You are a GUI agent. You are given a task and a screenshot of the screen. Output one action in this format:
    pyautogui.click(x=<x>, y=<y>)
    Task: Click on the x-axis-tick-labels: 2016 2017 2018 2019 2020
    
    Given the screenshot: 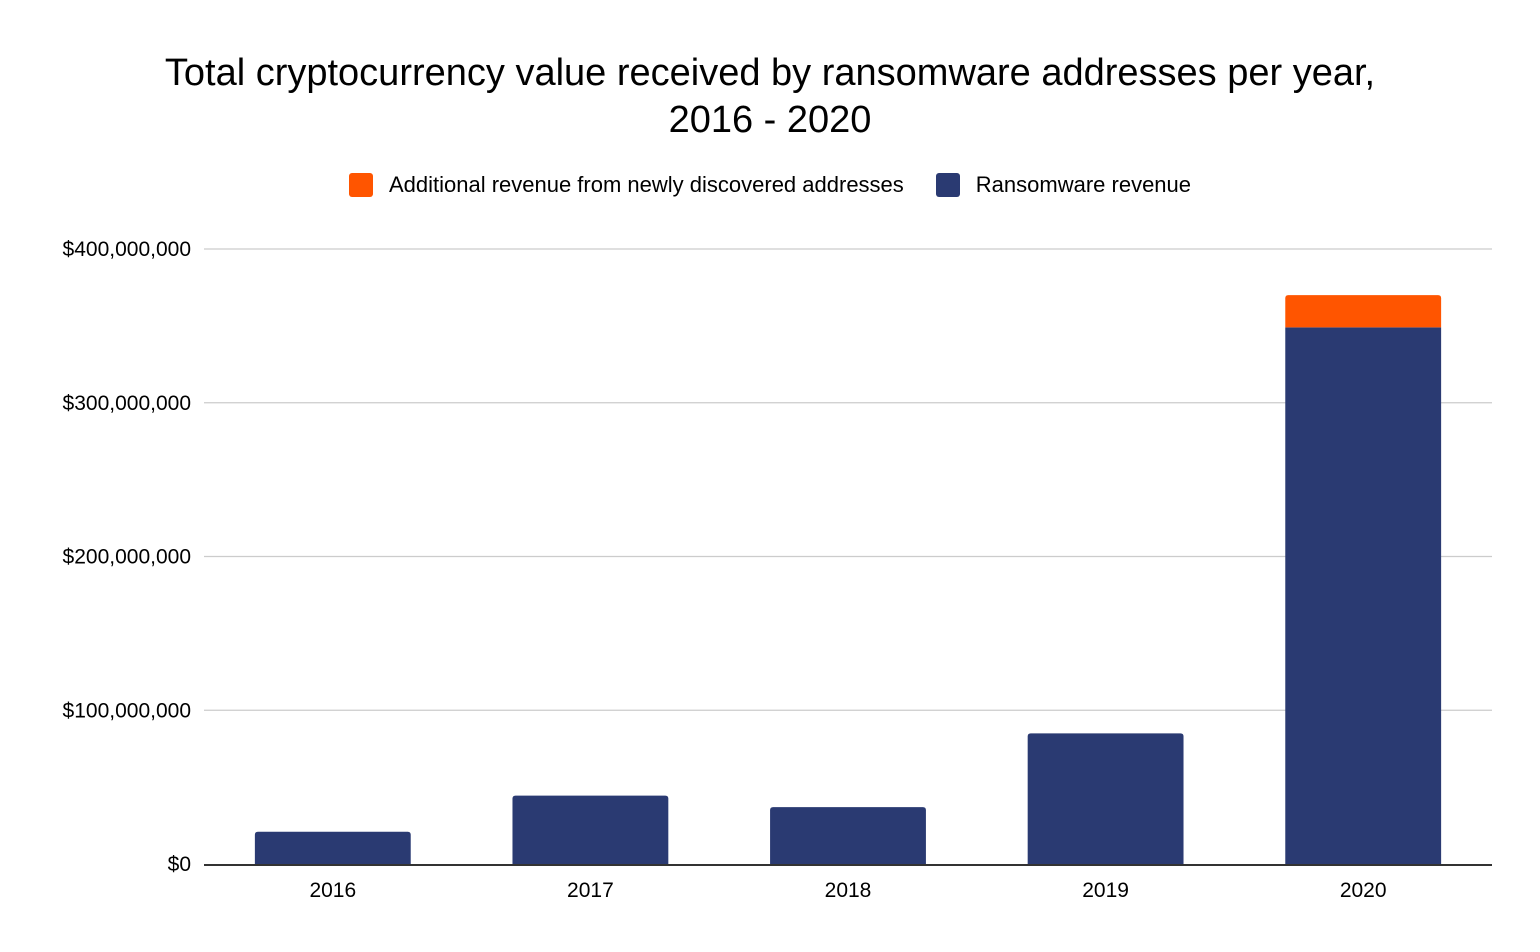 What is the action you would take?
    pyautogui.click(x=847, y=890)
    